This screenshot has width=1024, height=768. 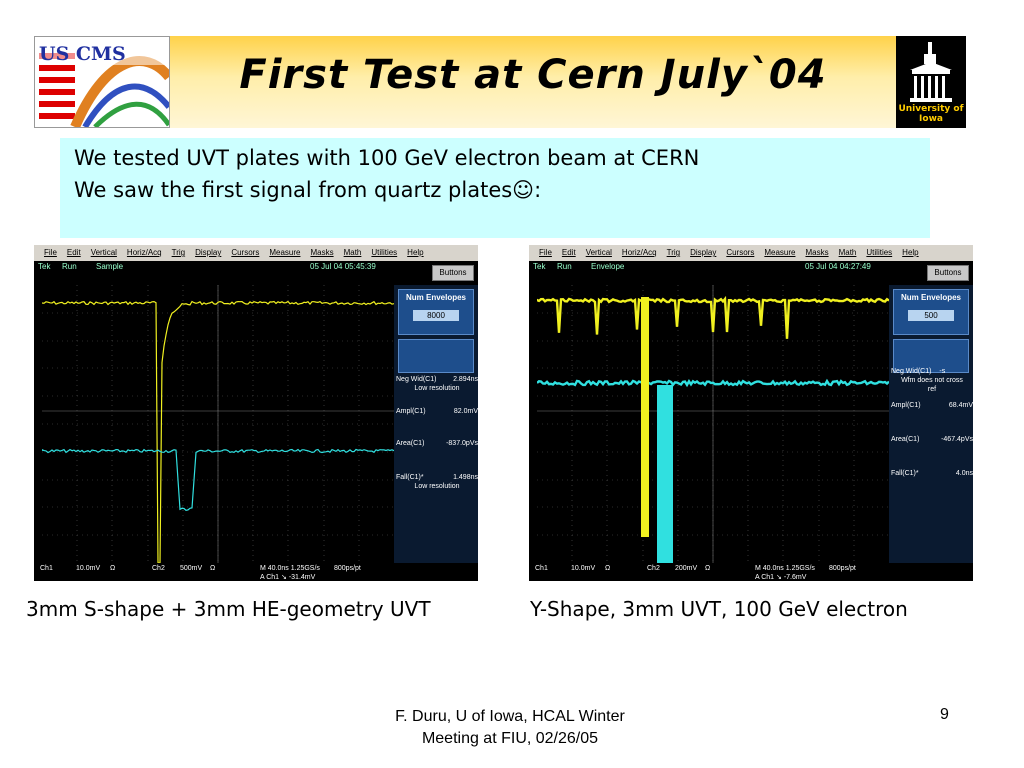 What do you see at coordinates (568, 252) in the screenshot?
I see `menu-edit: Edit` at bounding box center [568, 252].